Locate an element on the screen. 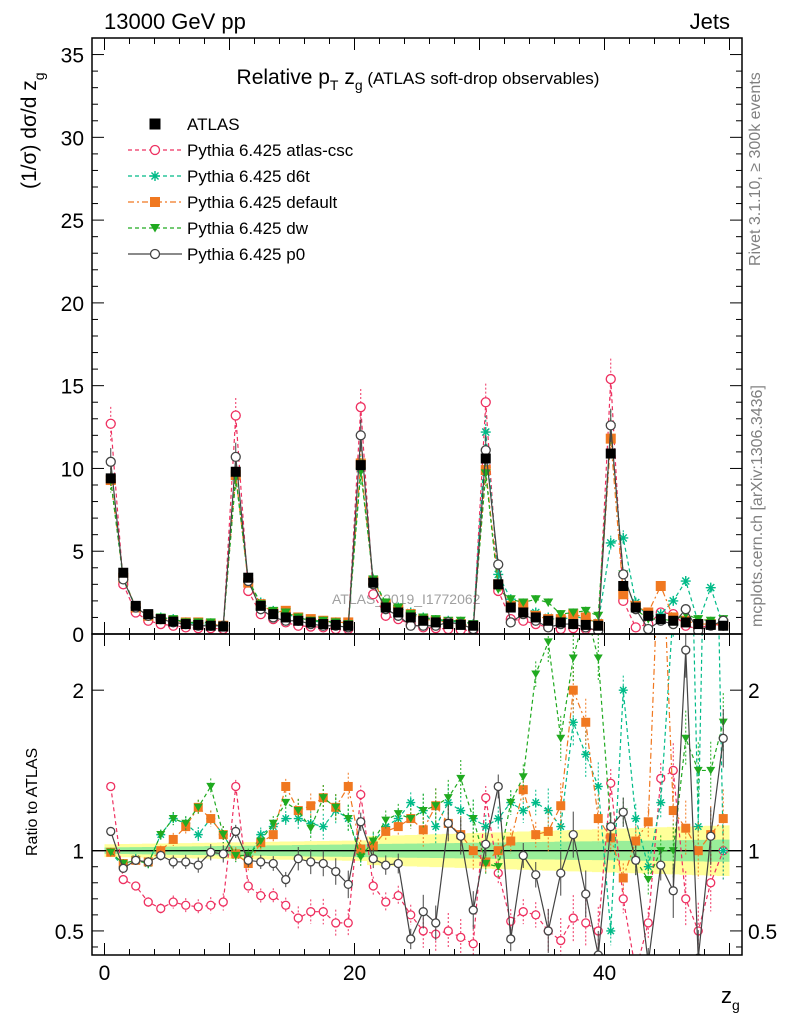 Image resolution: width=786 pixels, height=1024 pixels. x-axis-label: zg is located at coordinates (730, 998).